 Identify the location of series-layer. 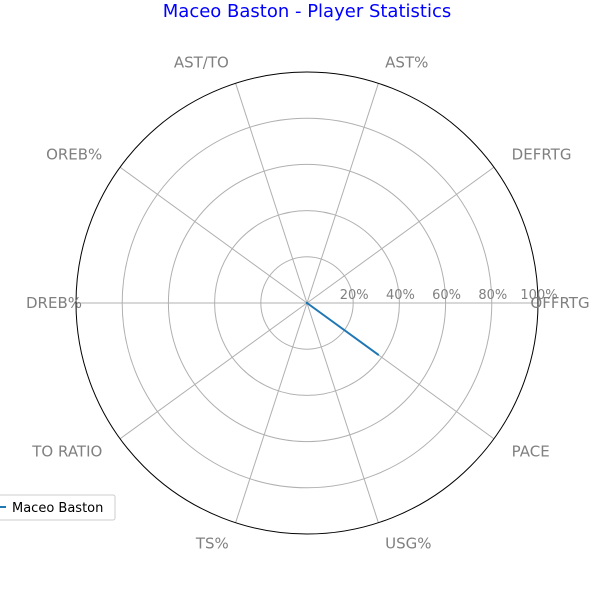
(343, 329).